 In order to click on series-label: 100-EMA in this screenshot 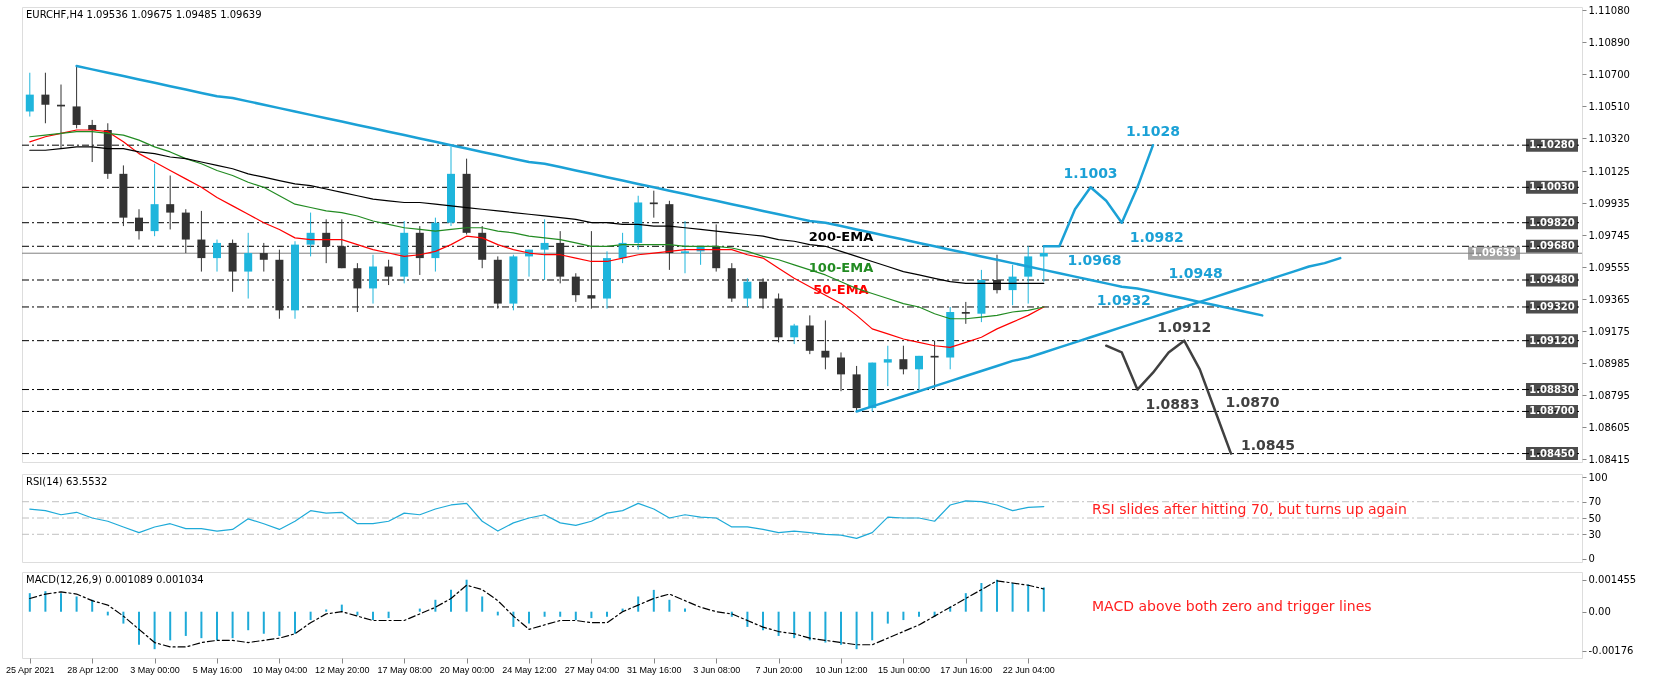, I will do `click(841, 267)`.